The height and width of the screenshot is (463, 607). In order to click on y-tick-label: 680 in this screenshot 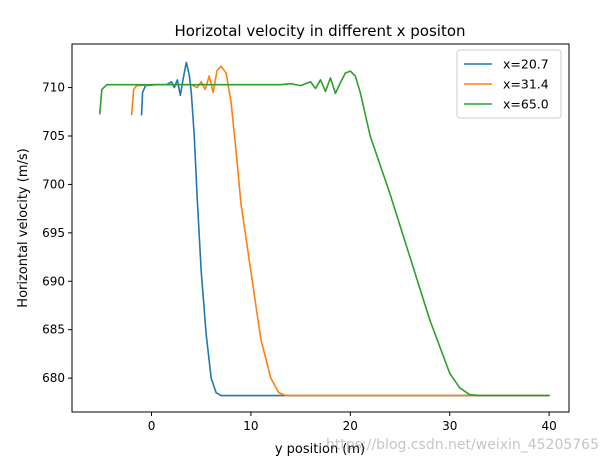, I will do `click(53, 378)`.